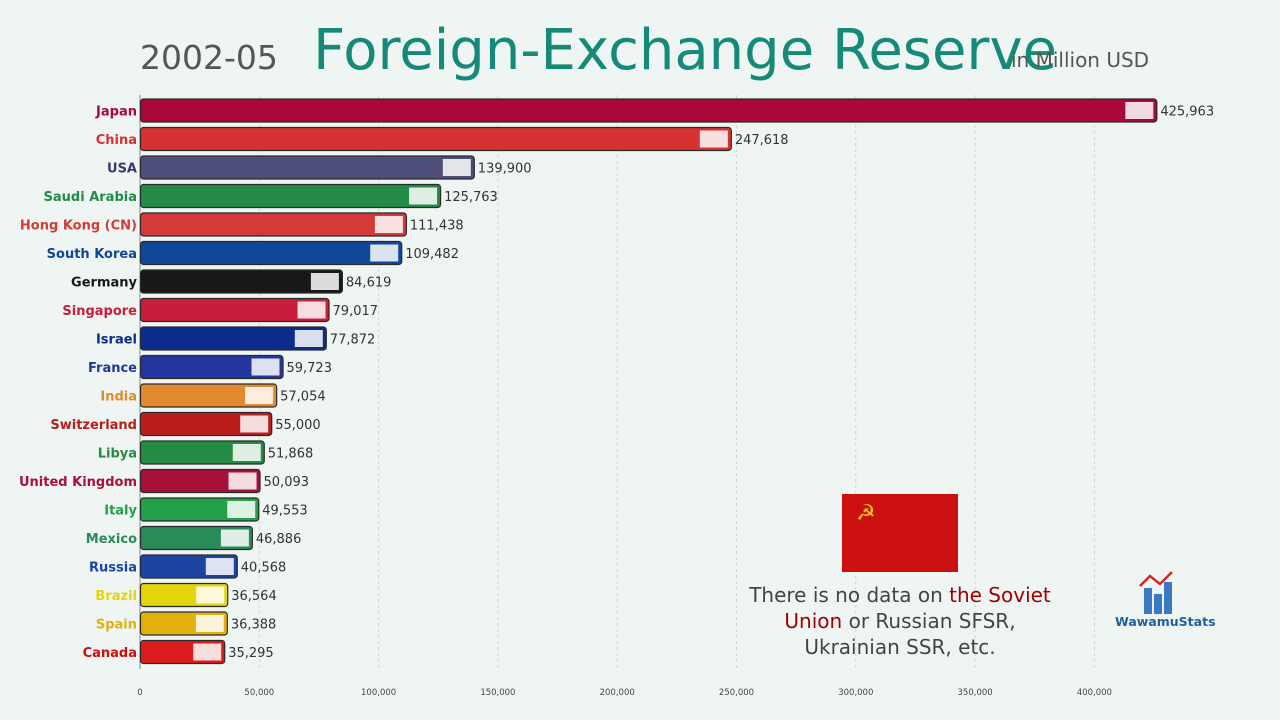 The image size is (1280, 720). Describe the element at coordinates (254, 625) in the screenshot. I see `value-label: 36,388` at that location.